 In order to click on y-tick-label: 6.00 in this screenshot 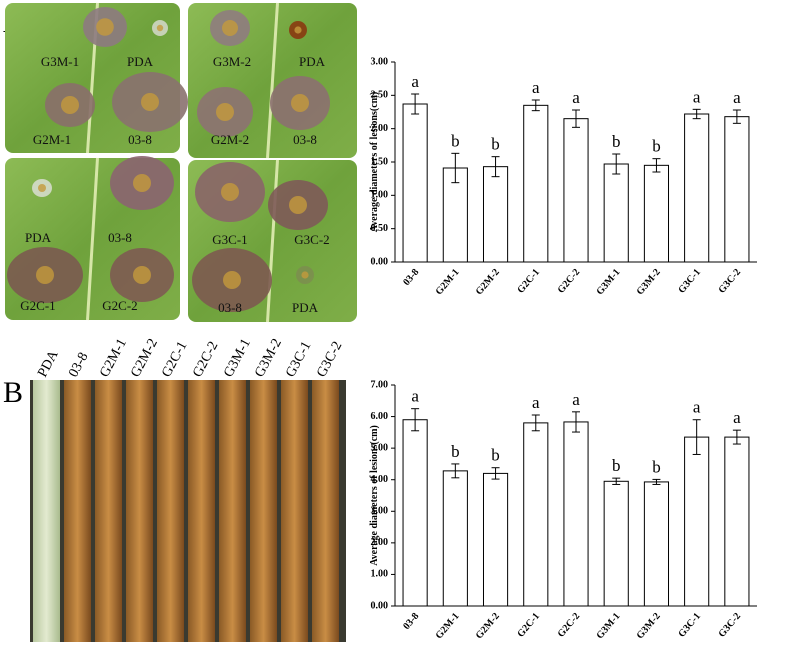, I will do `click(380, 416)`.